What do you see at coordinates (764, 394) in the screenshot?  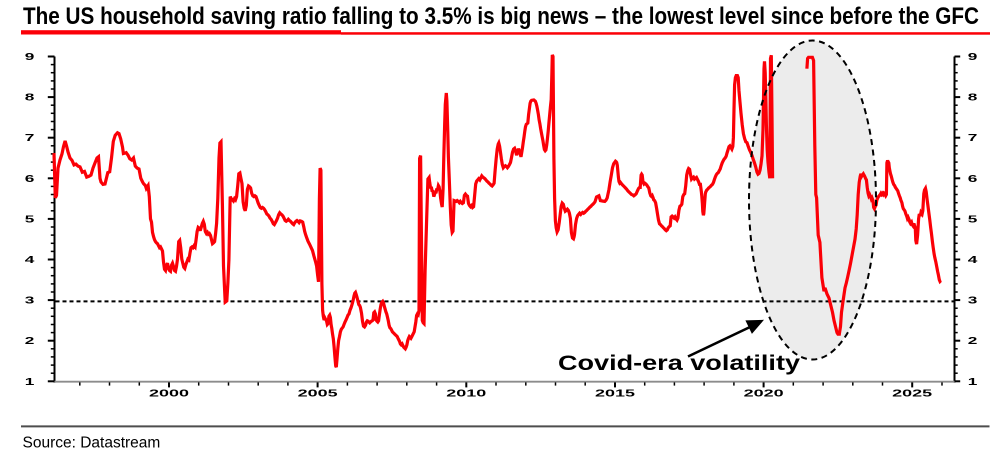 I see `svg-text: 2020` at bounding box center [764, 394].